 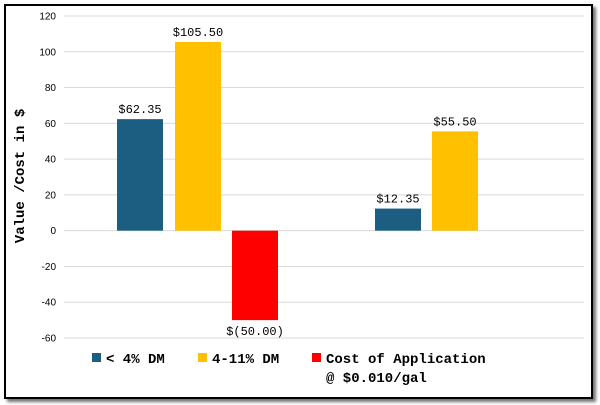 What do you see at coordinates (51, 195) in the screenshot?
I see `y-tick-label: 20` at bounding box center [51, 195].